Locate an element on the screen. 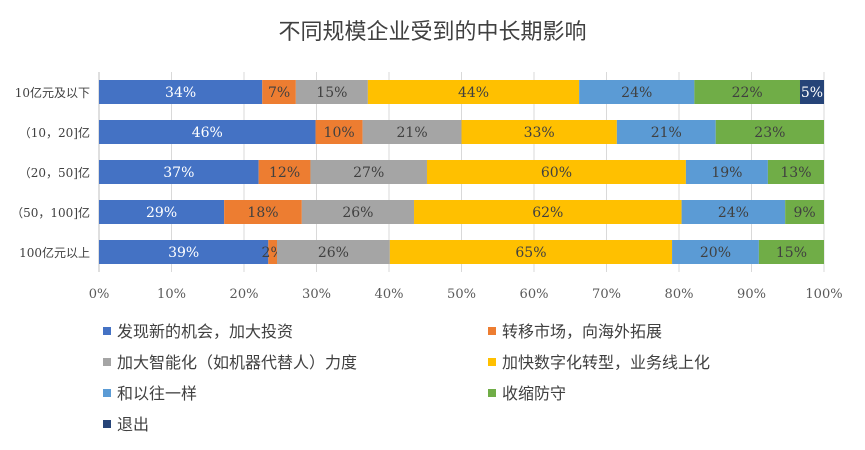 The height and width of the screenshot is (450, 865). legend-item: 退出 is located at coordinates (126, 423).